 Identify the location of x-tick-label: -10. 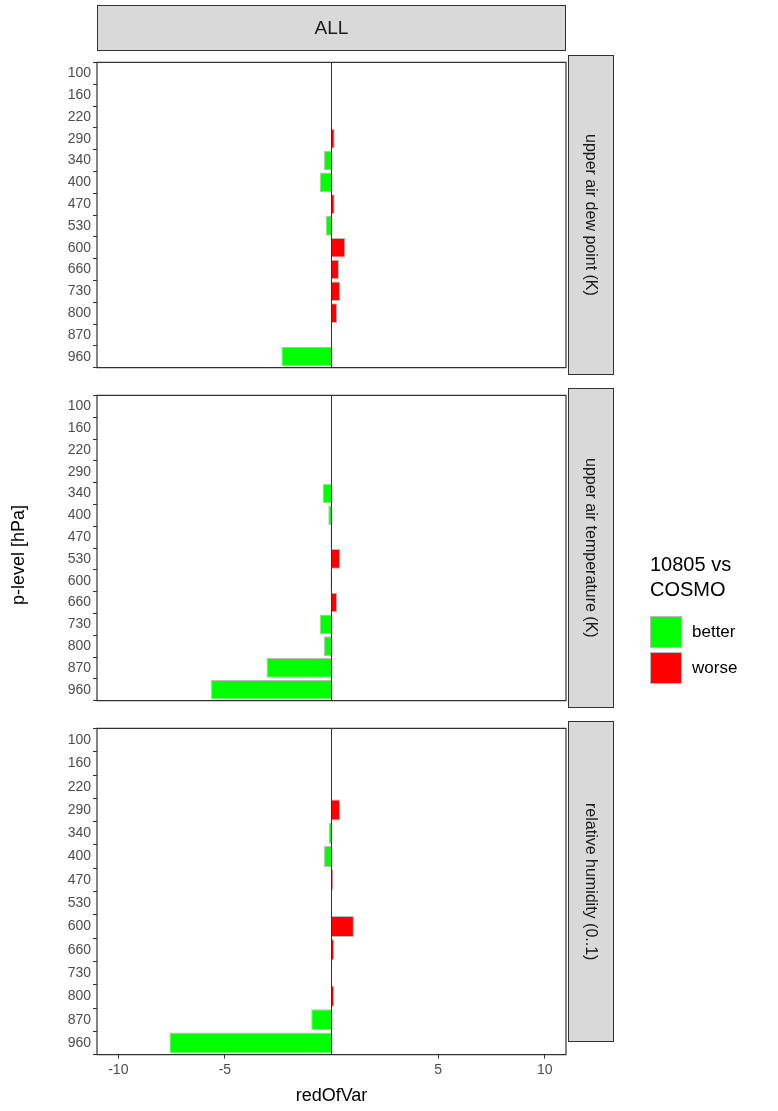
(118, 1068).